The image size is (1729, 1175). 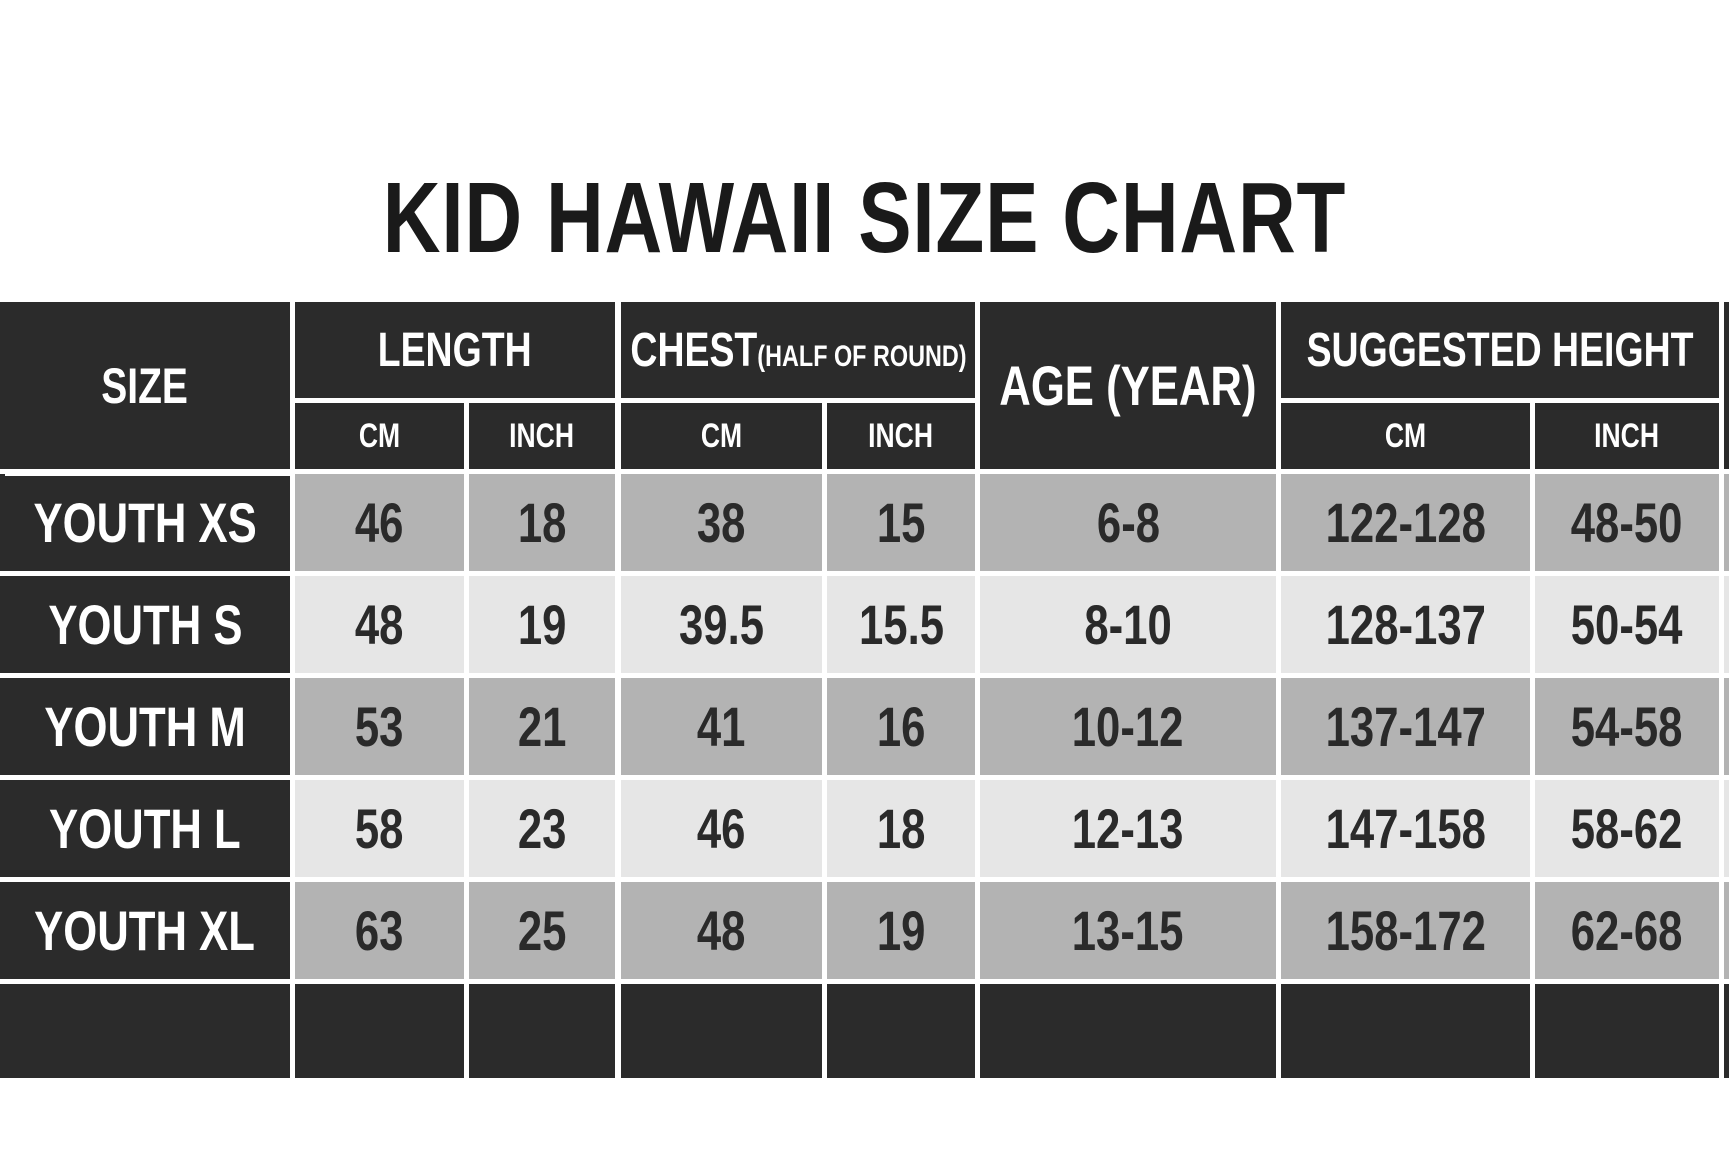 What do you see at coordinates (1627, 624) in the screenshot?
I see `cell-height-inch: 50-54` at bounding box center [1627, 624].